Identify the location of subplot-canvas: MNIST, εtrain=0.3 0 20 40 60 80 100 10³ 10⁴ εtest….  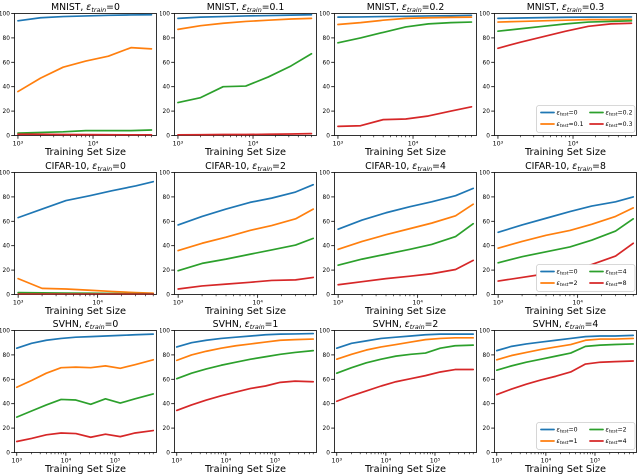
(558, 80).